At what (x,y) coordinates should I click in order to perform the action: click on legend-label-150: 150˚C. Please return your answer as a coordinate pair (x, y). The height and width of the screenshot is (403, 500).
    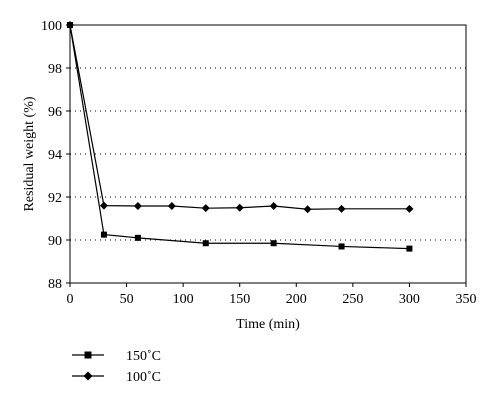
    Looking at the image, I should click on (143, 356).